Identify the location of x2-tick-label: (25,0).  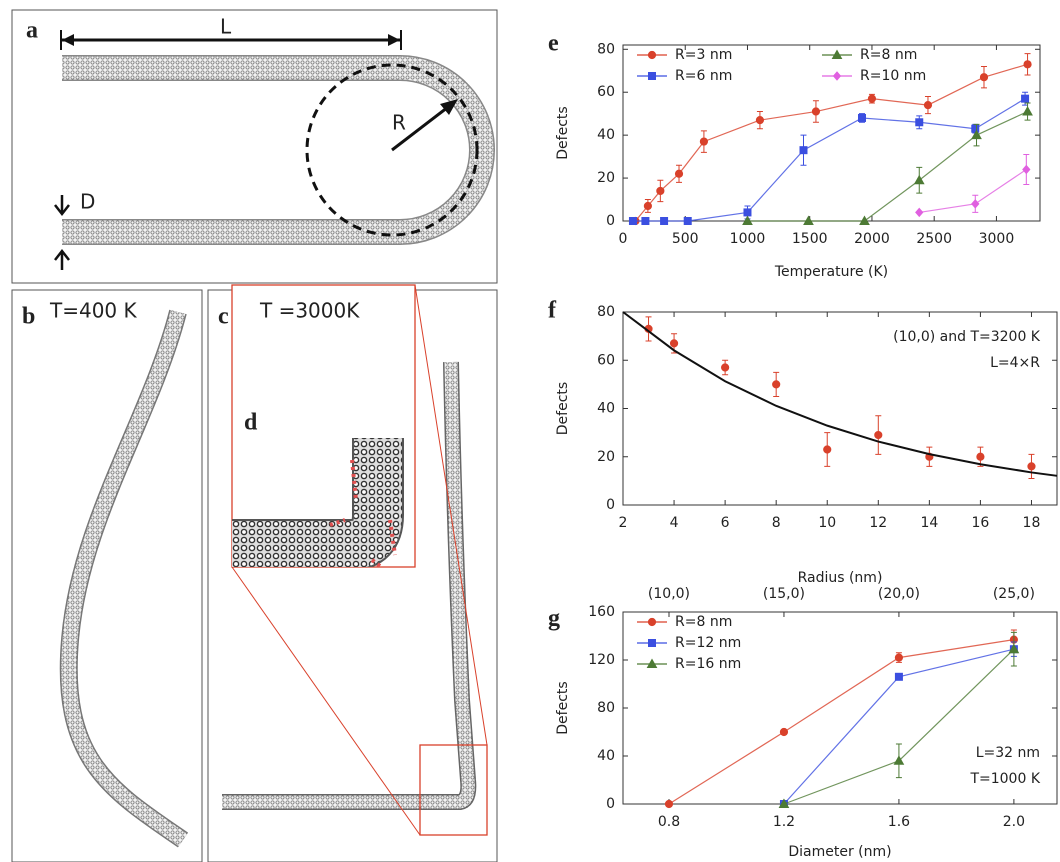
(1014, 594).